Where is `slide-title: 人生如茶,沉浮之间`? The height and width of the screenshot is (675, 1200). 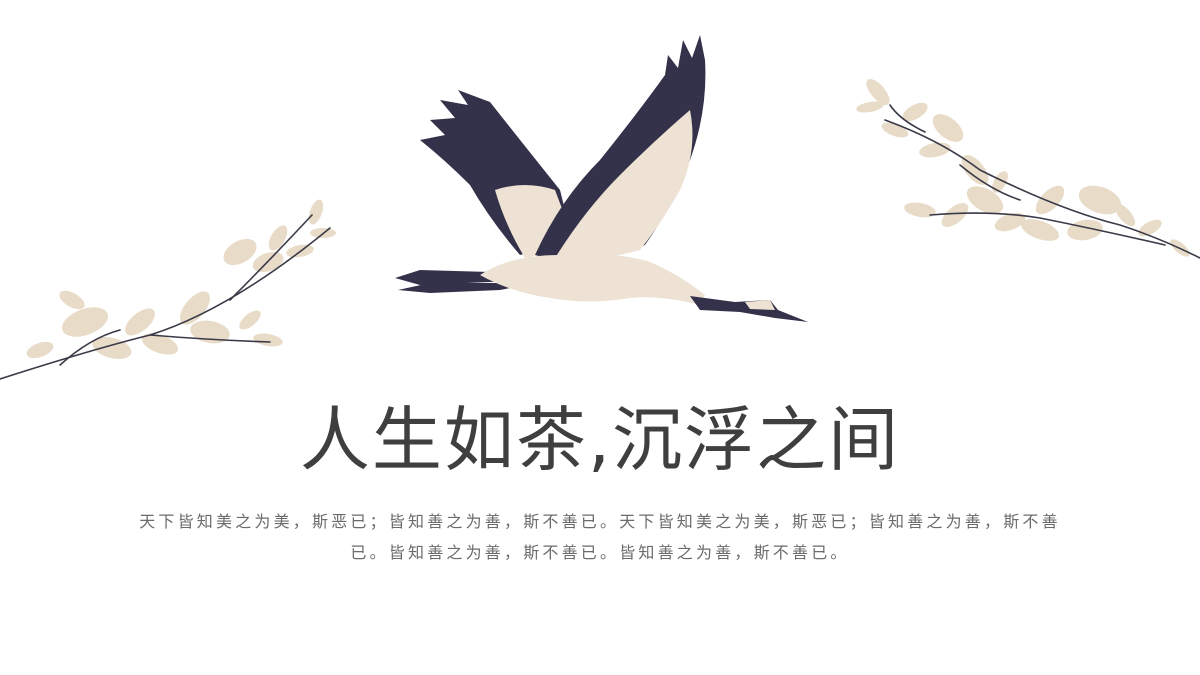
slide-title: 人生如茶,沉浮之间 is located at coordinates (600, 440).